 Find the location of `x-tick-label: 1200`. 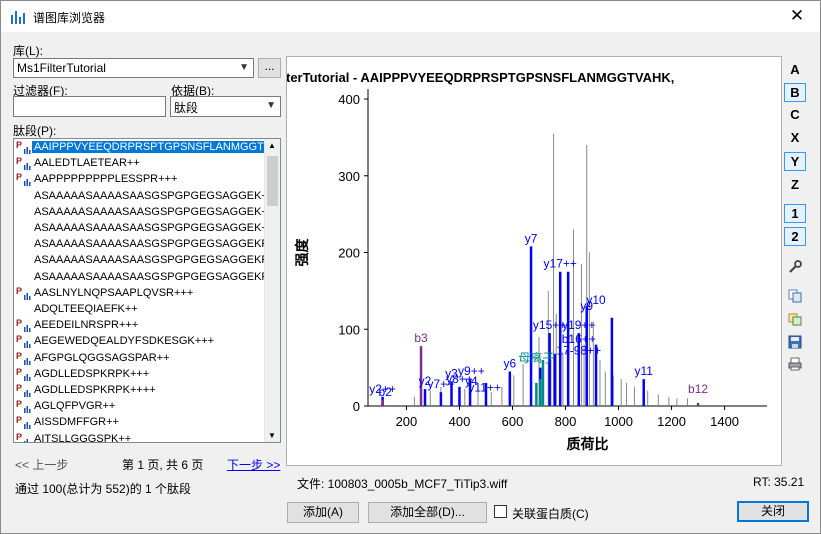

x-tick-label: 1200 is located at coordinates (671, 421).